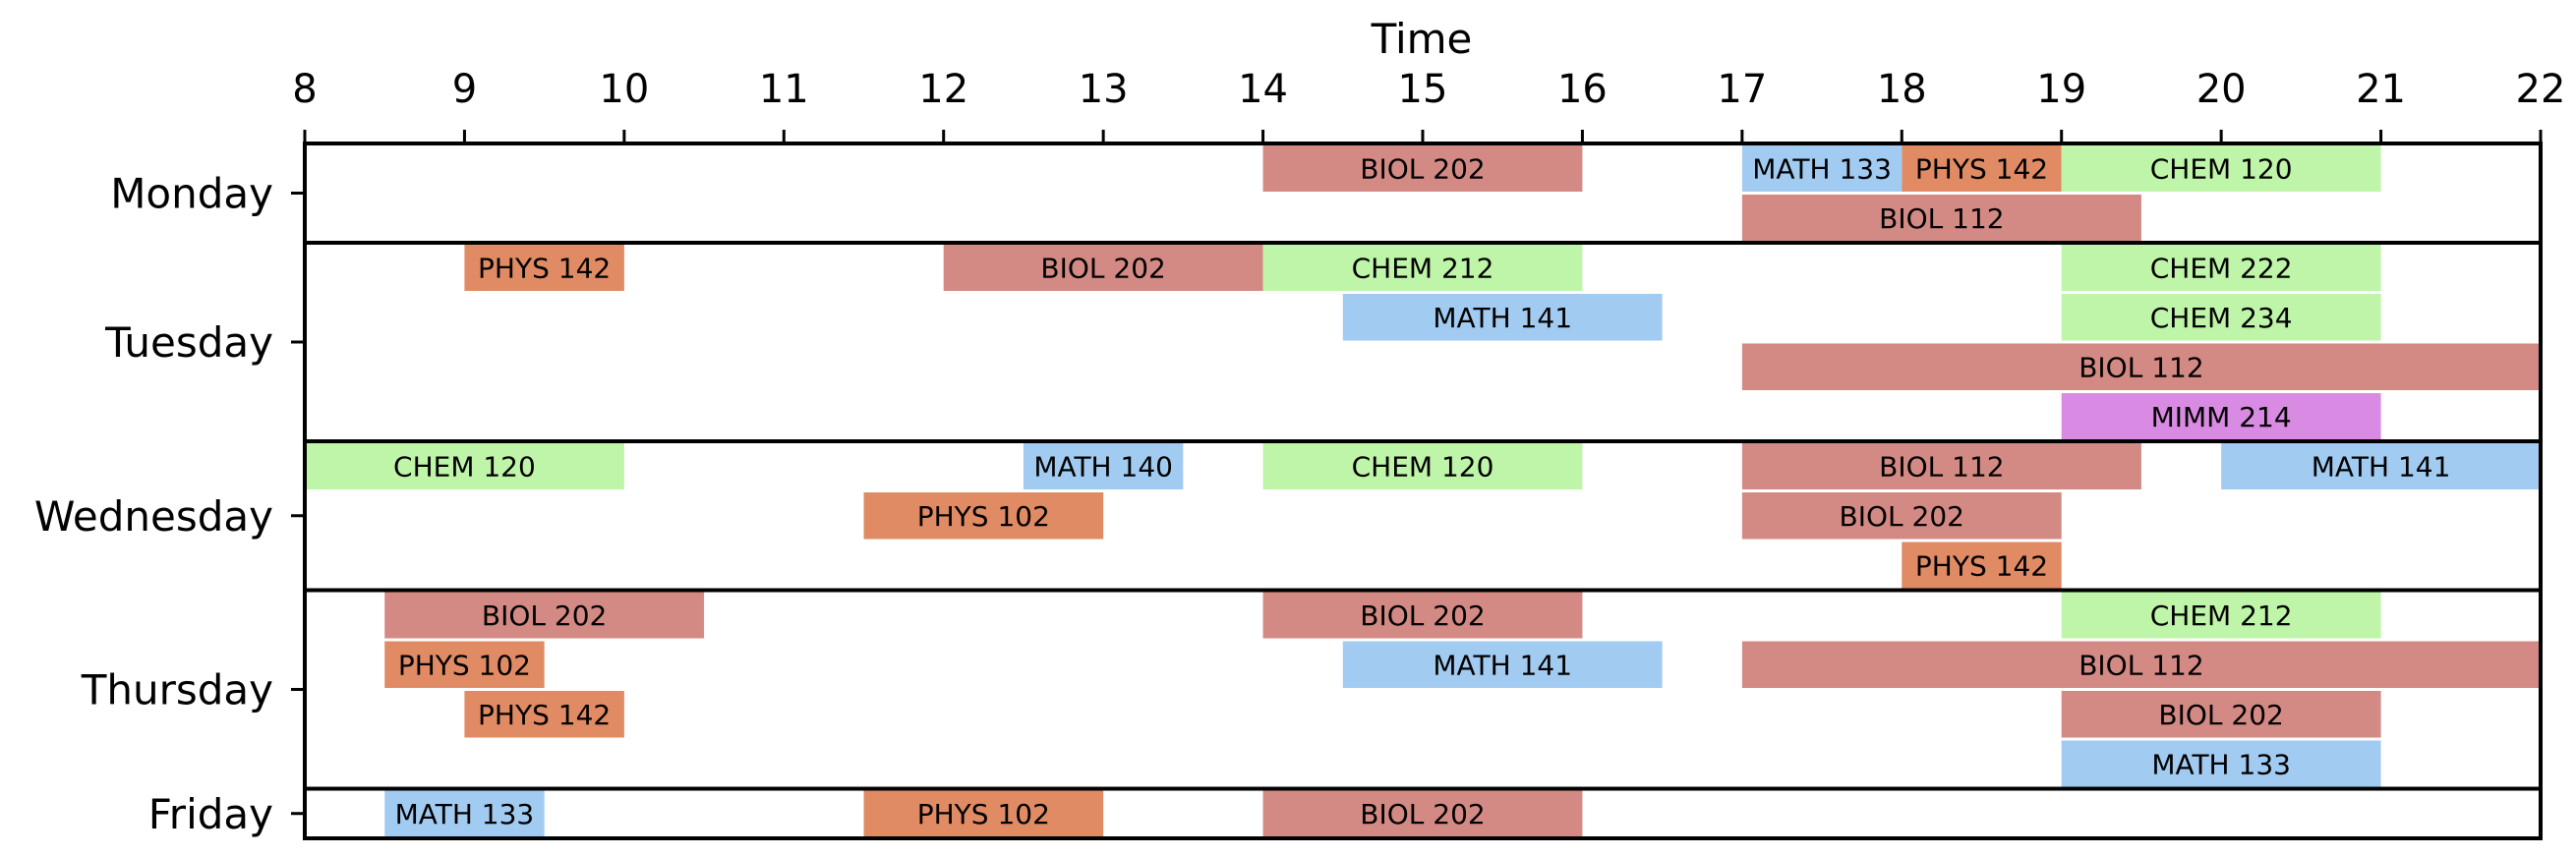 This screenshot has height=857, width=2576. What do you see at coordinates (210, 814) in the screenshot?
I see `day-label: Friday` at bounding box center [210, 814].